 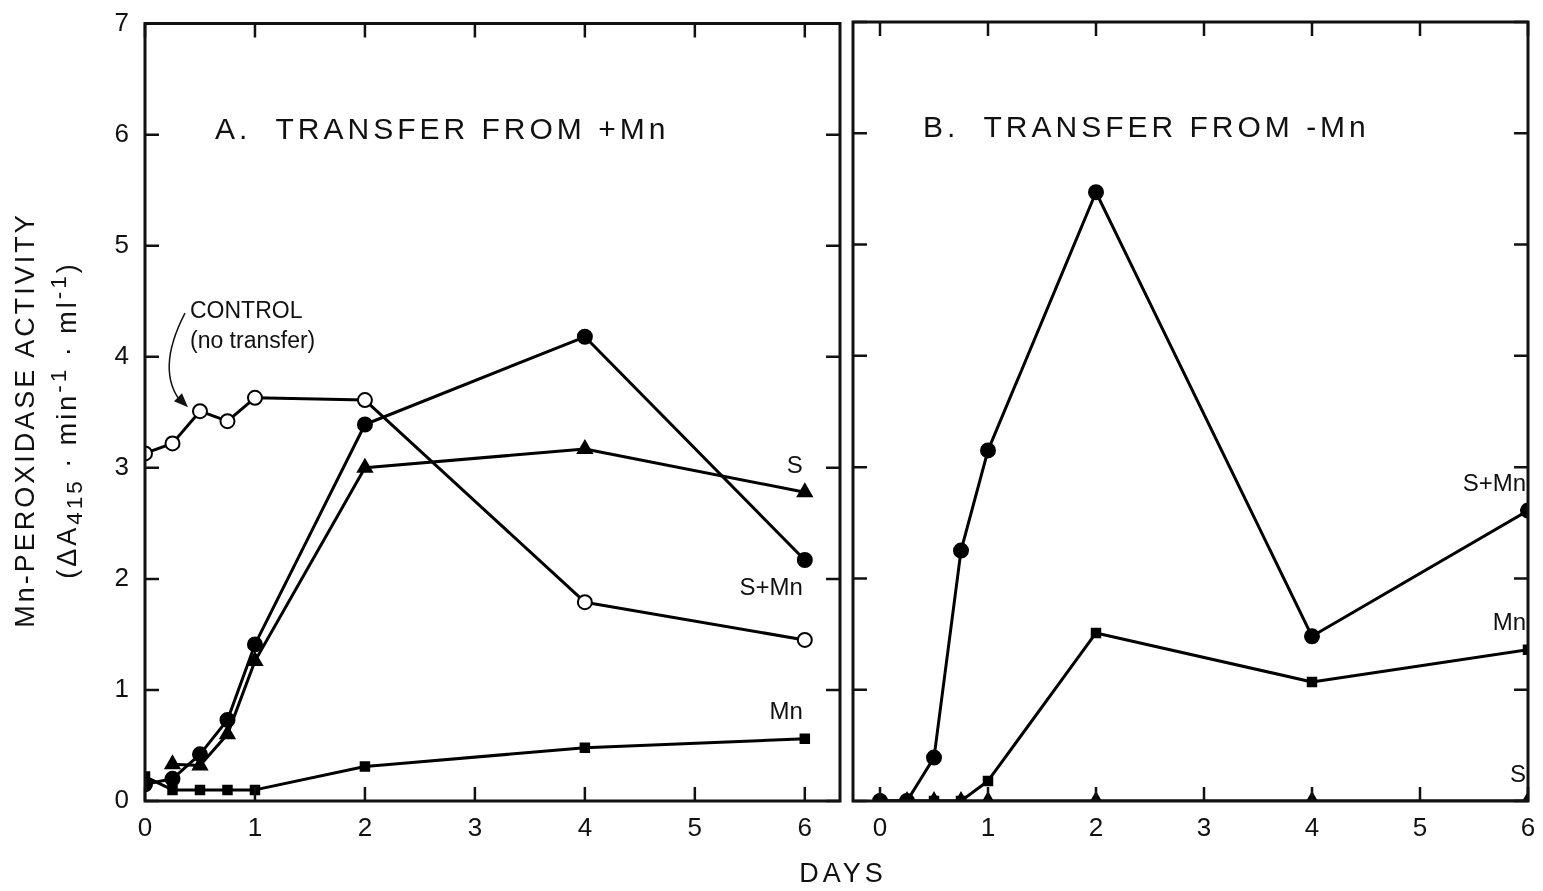 I want to click on annotation: CONTROL (no transfer), so click(x=252, y=324).